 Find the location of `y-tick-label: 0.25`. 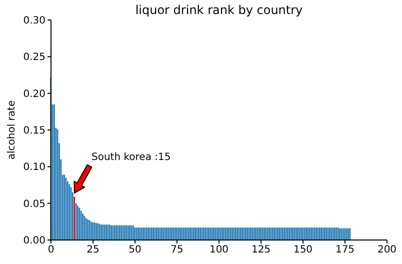

y-tick-label: 0.25 is located at coordinates (34, 58).